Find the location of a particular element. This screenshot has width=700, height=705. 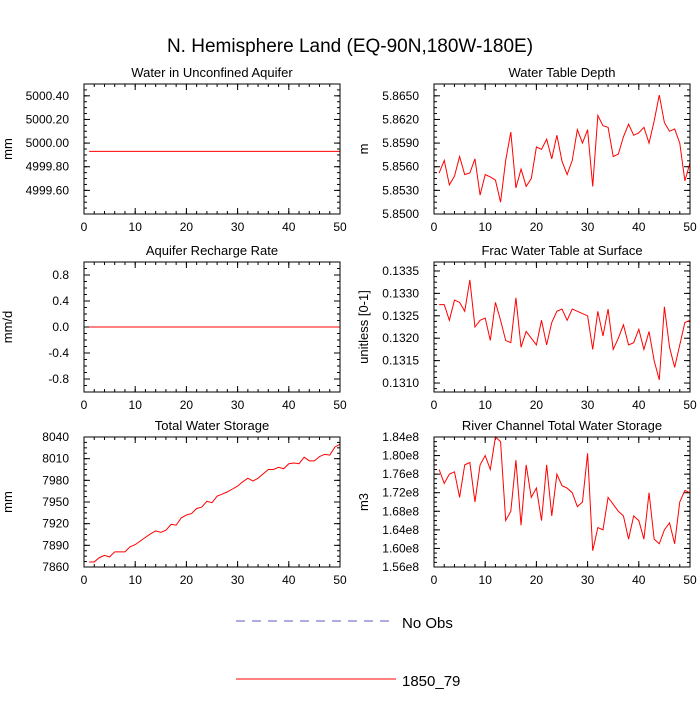

y-tick-label: 7920 is located at coordinates (55, 524).